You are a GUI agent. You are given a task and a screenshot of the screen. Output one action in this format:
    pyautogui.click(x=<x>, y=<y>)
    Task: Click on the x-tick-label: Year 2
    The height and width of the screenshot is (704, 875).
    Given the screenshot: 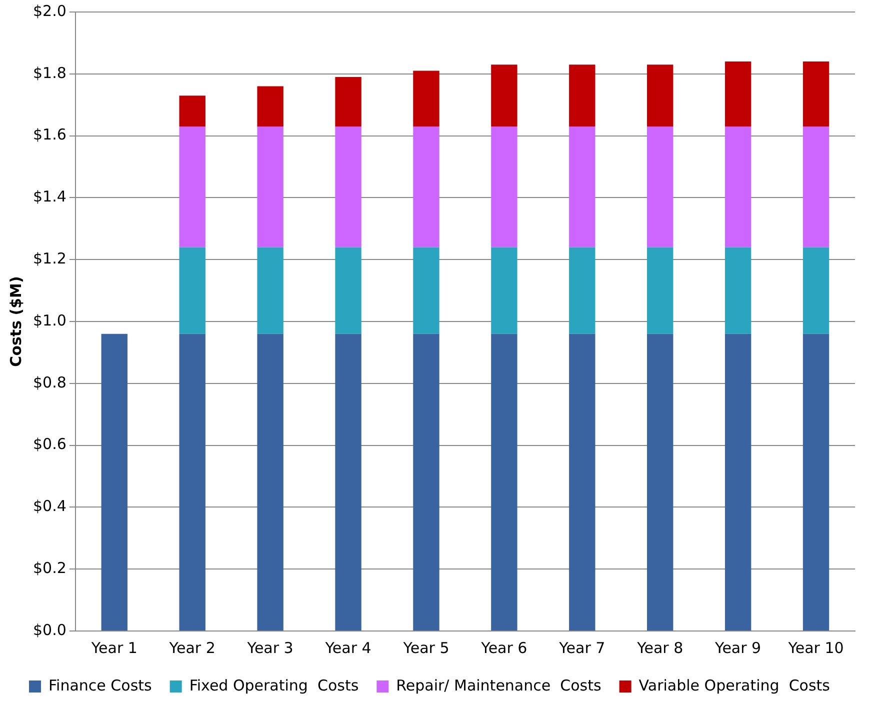 What is the action you would take?
    pyautogui.click(x=192, y=647)
    